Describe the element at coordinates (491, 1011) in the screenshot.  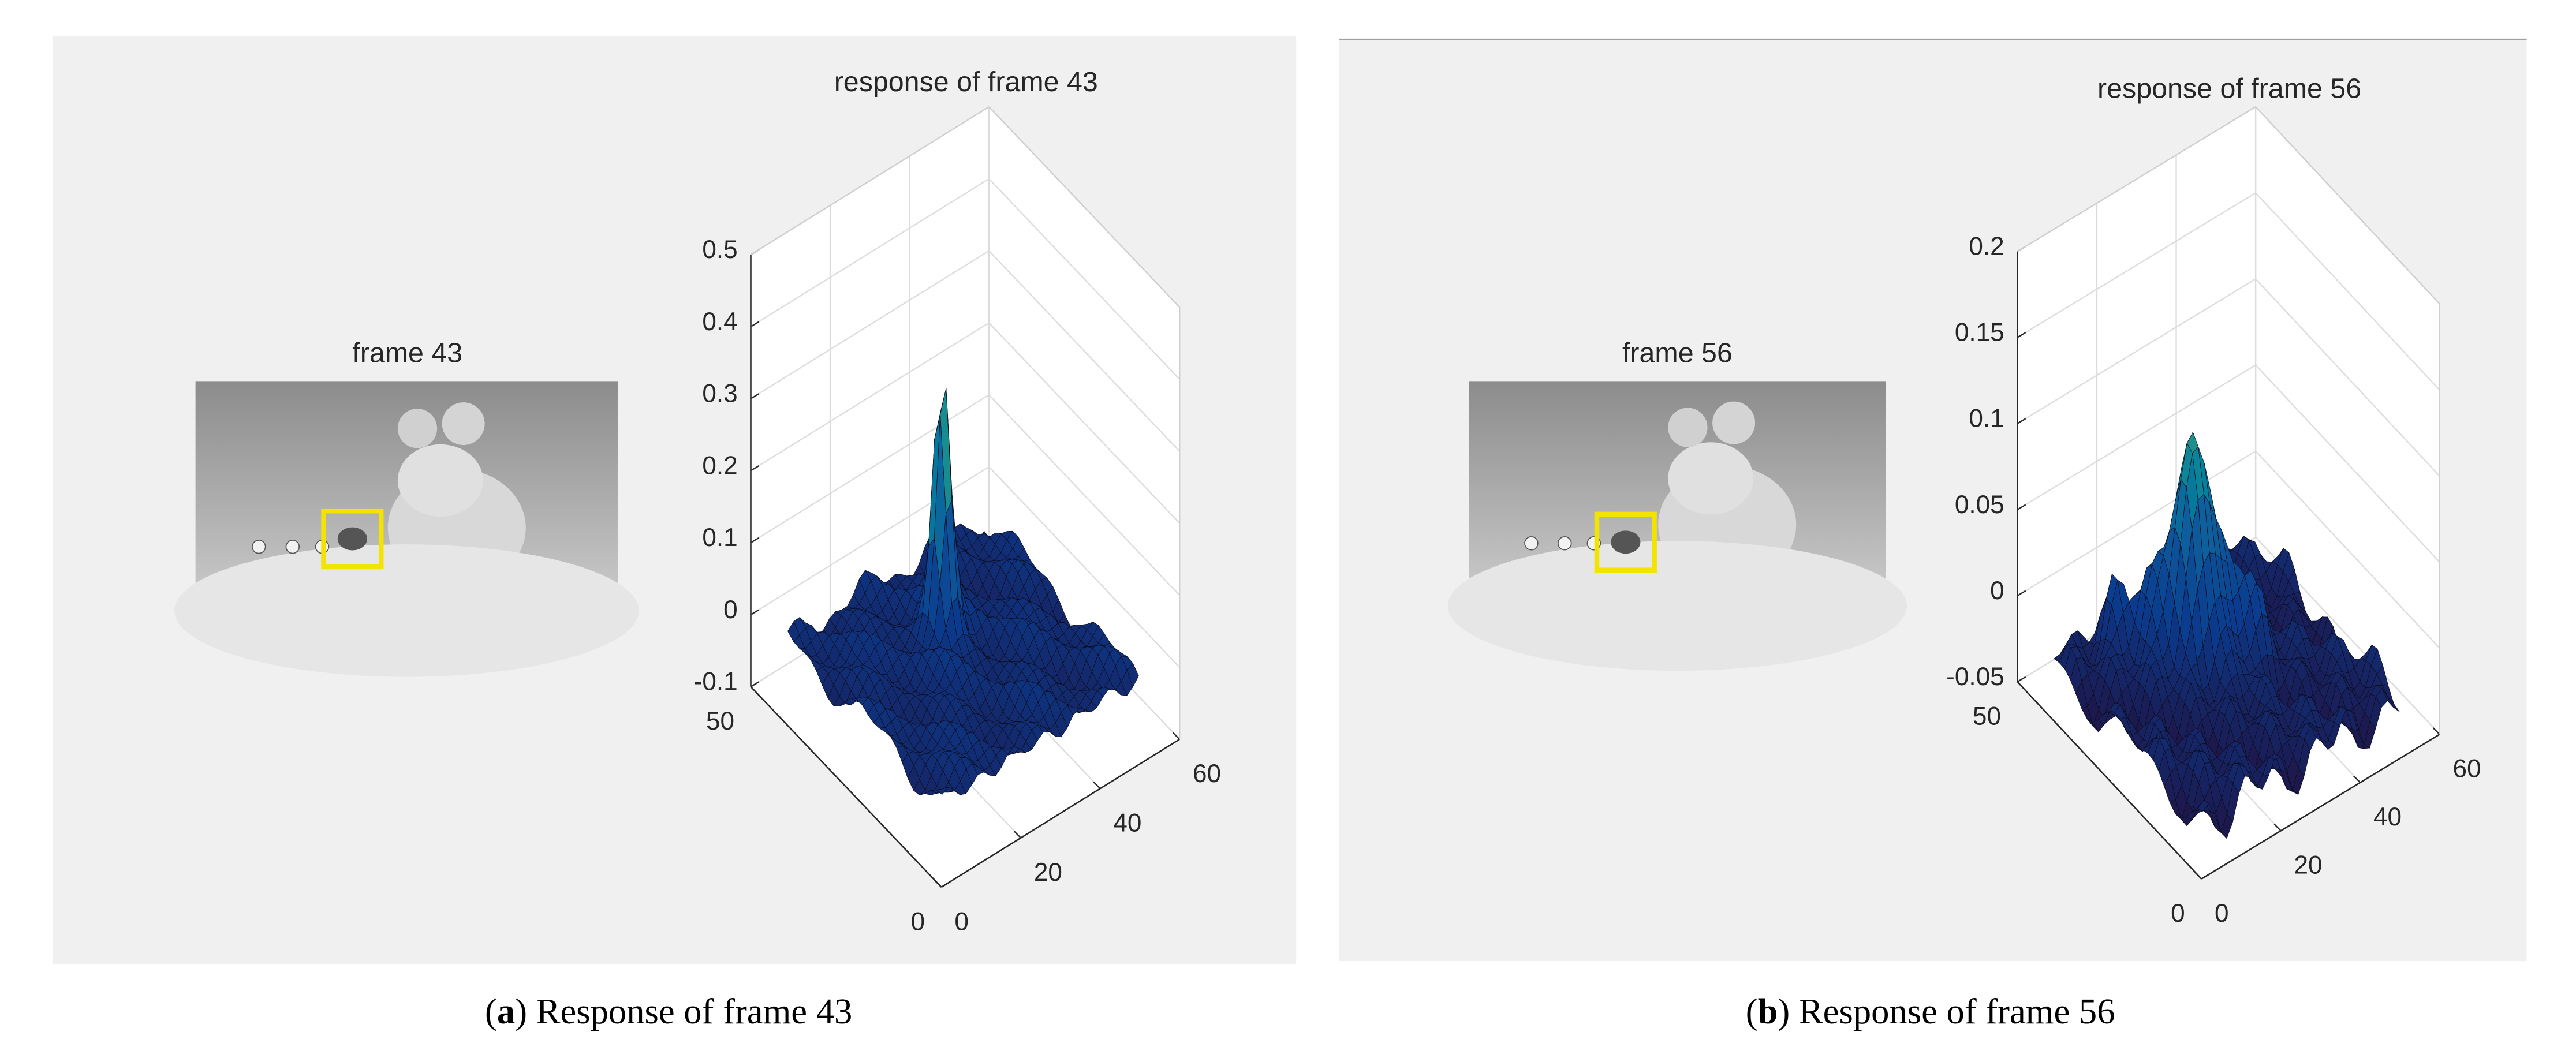
I see `caption-part: (` at that location.